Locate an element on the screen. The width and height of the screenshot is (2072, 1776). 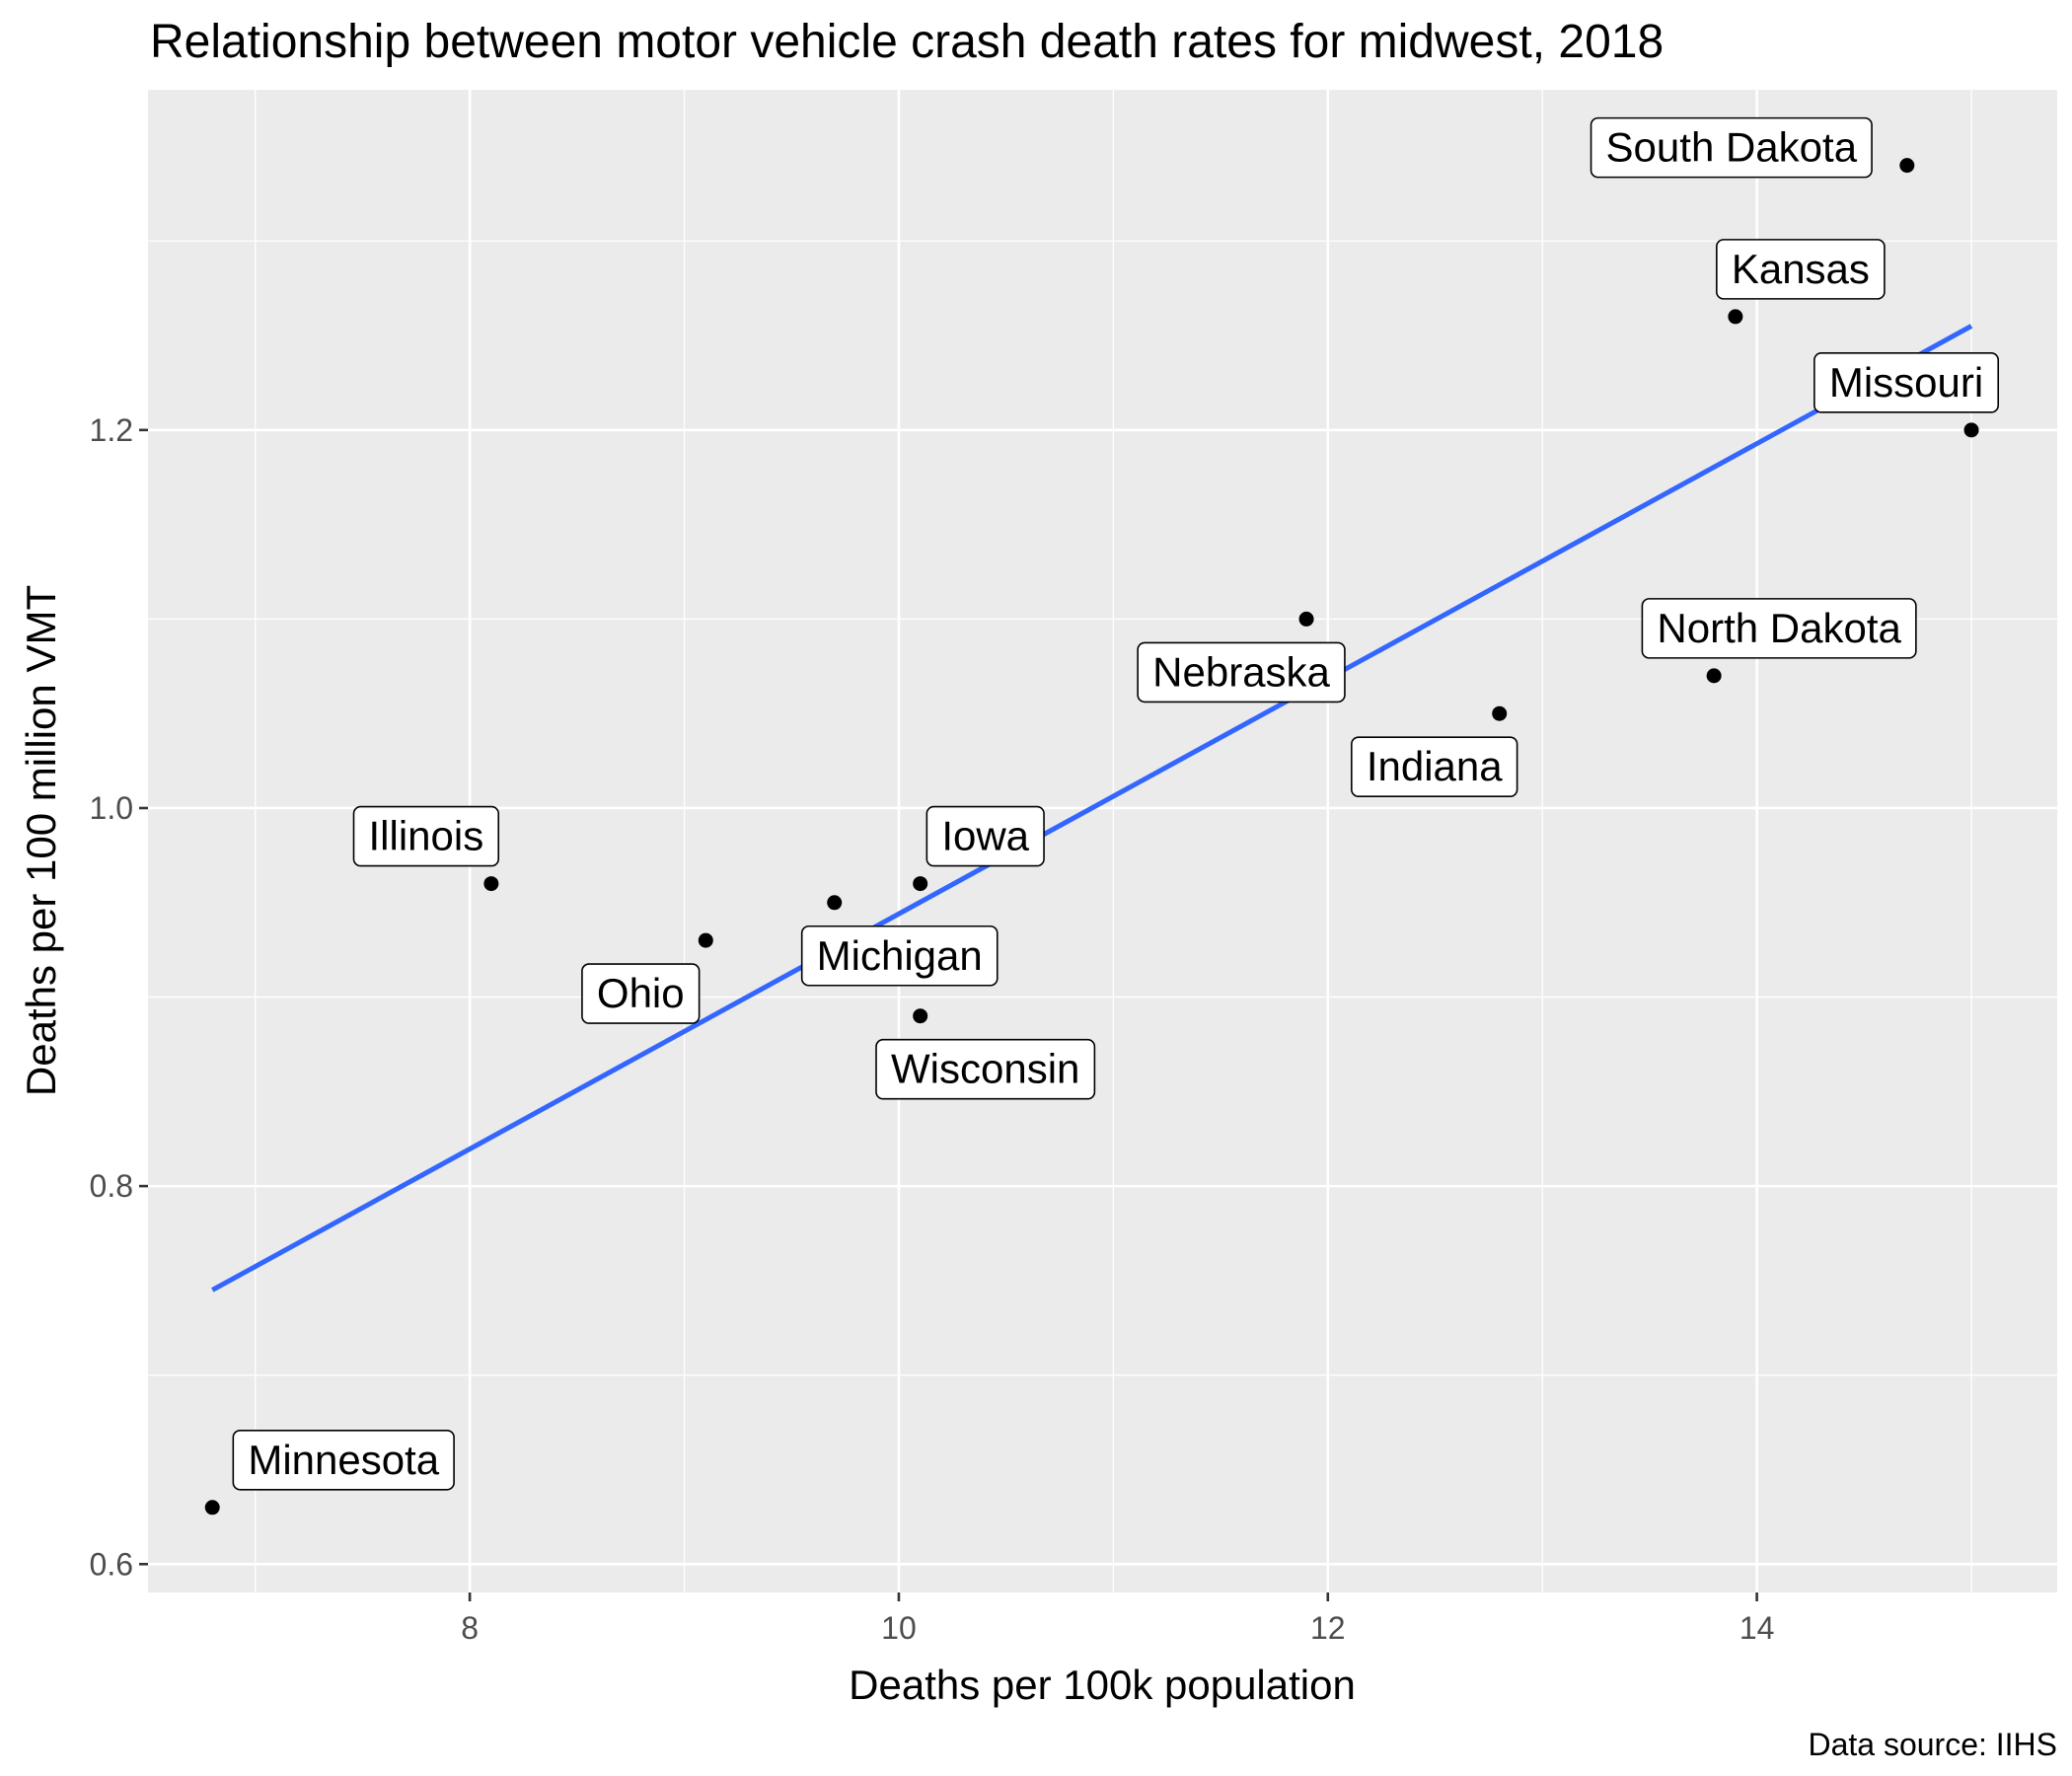
point-label-text: South Dakota is located at coordinates (1732, 148).